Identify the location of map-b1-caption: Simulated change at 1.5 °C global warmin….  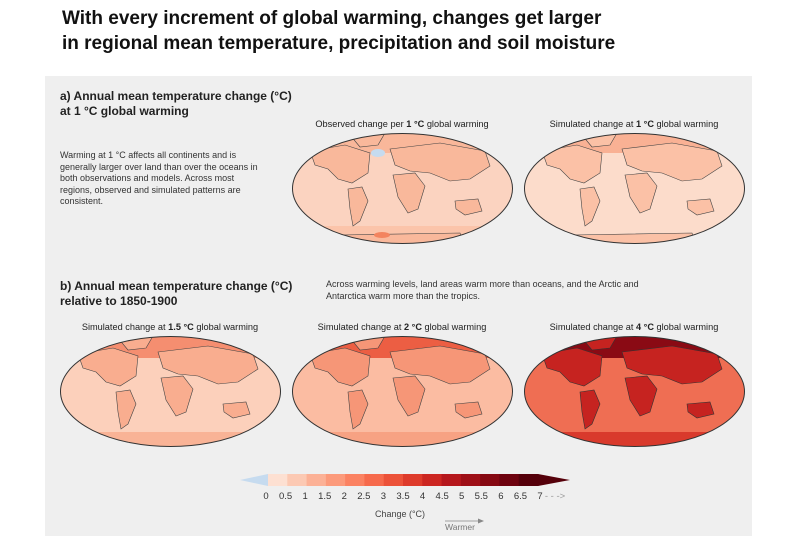
(170, 327).